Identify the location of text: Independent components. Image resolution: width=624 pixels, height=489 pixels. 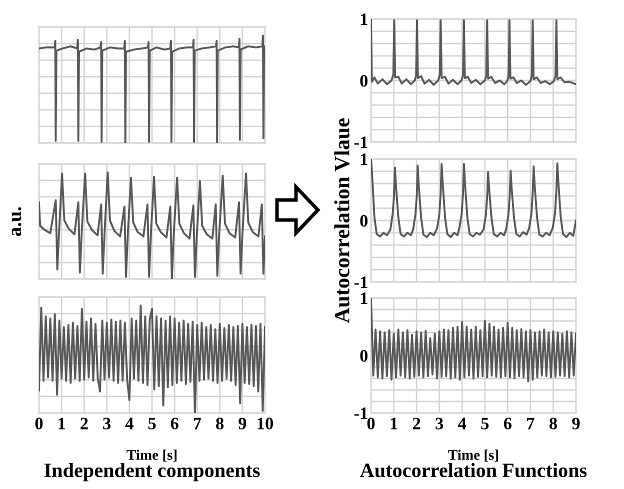
(152, 472).